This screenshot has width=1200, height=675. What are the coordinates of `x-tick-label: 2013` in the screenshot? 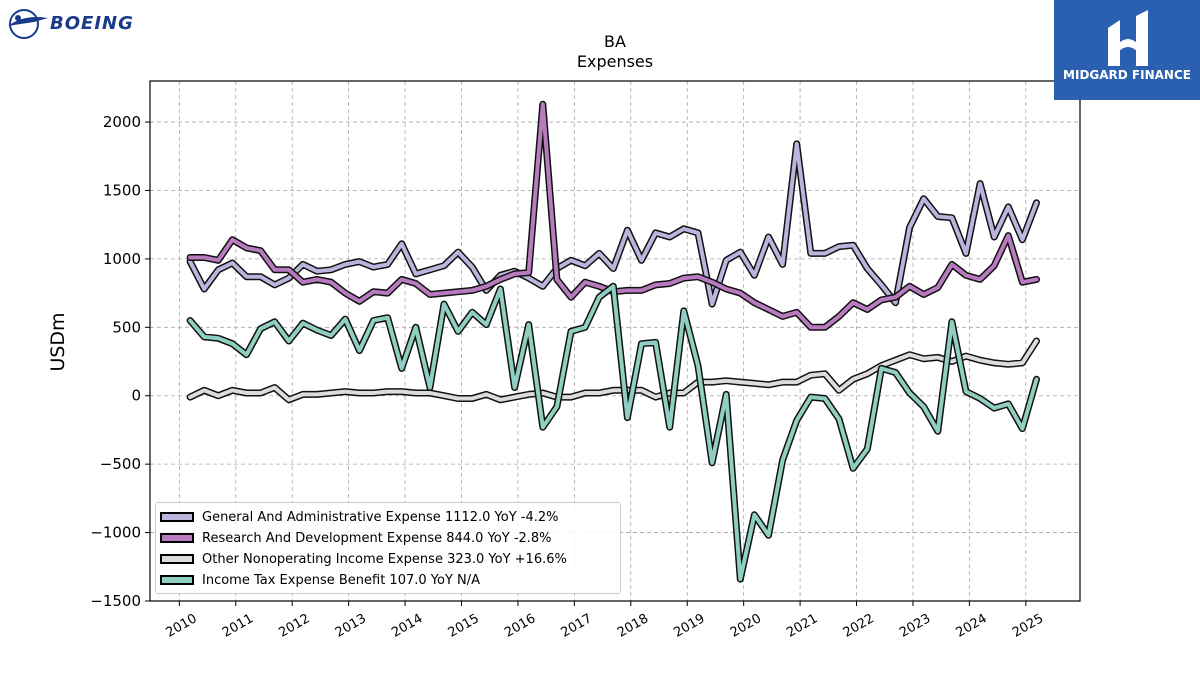 It's located at (351, 626).